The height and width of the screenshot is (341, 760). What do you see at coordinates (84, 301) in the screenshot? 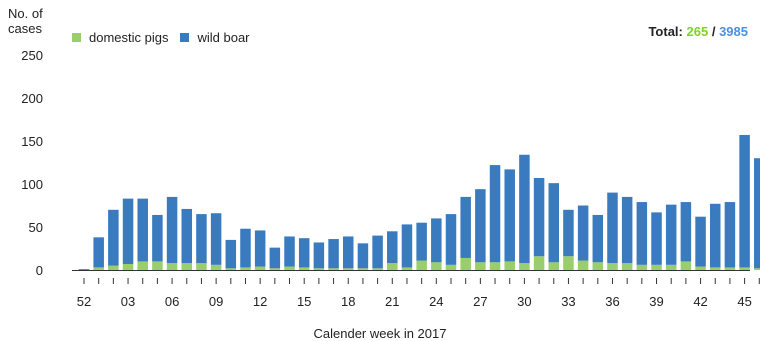
I see `x-tick-label: 52` at bounding box center [84, 301].